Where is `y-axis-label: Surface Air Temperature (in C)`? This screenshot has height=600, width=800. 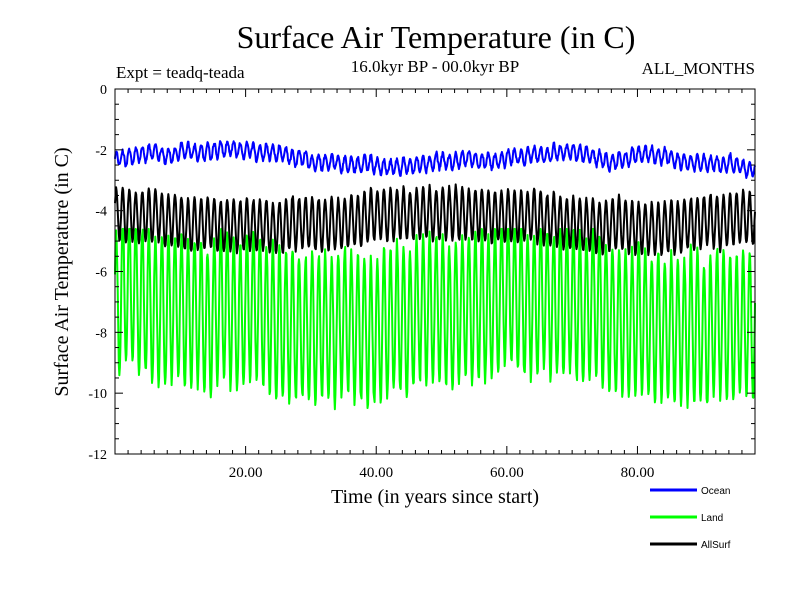
y-axis-label: Surface Air Temperature (in C) is located at coordinates (62, 271).